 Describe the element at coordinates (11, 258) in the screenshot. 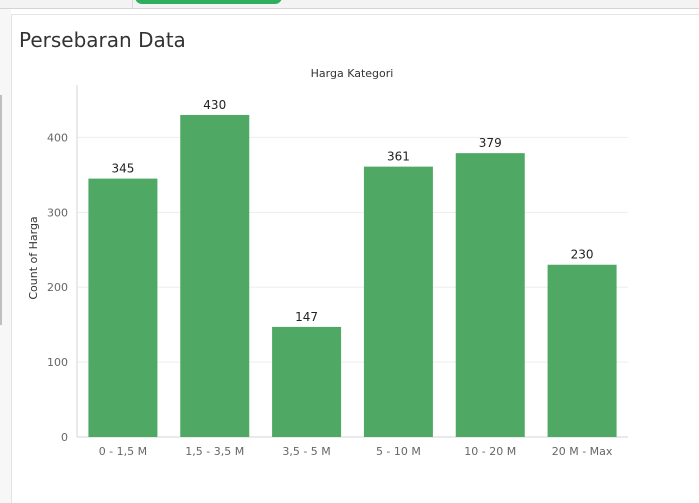

I see `left-panel-border` at that location.